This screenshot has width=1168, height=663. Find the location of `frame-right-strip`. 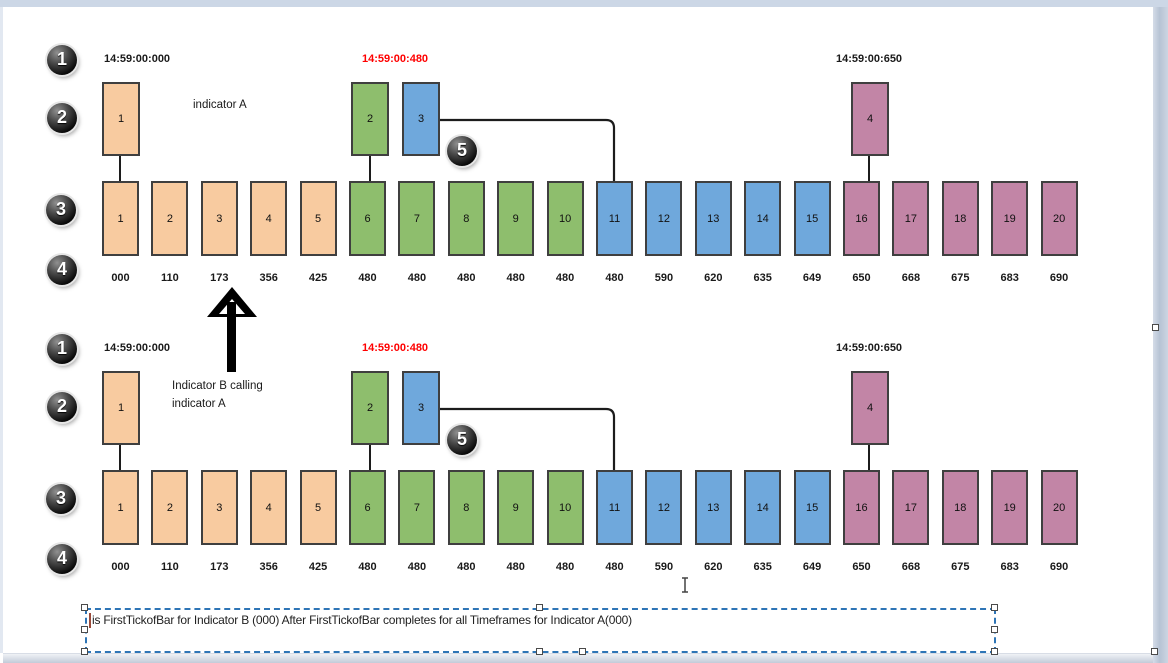

frame-right-strip is located at coordinates (1160, 335).